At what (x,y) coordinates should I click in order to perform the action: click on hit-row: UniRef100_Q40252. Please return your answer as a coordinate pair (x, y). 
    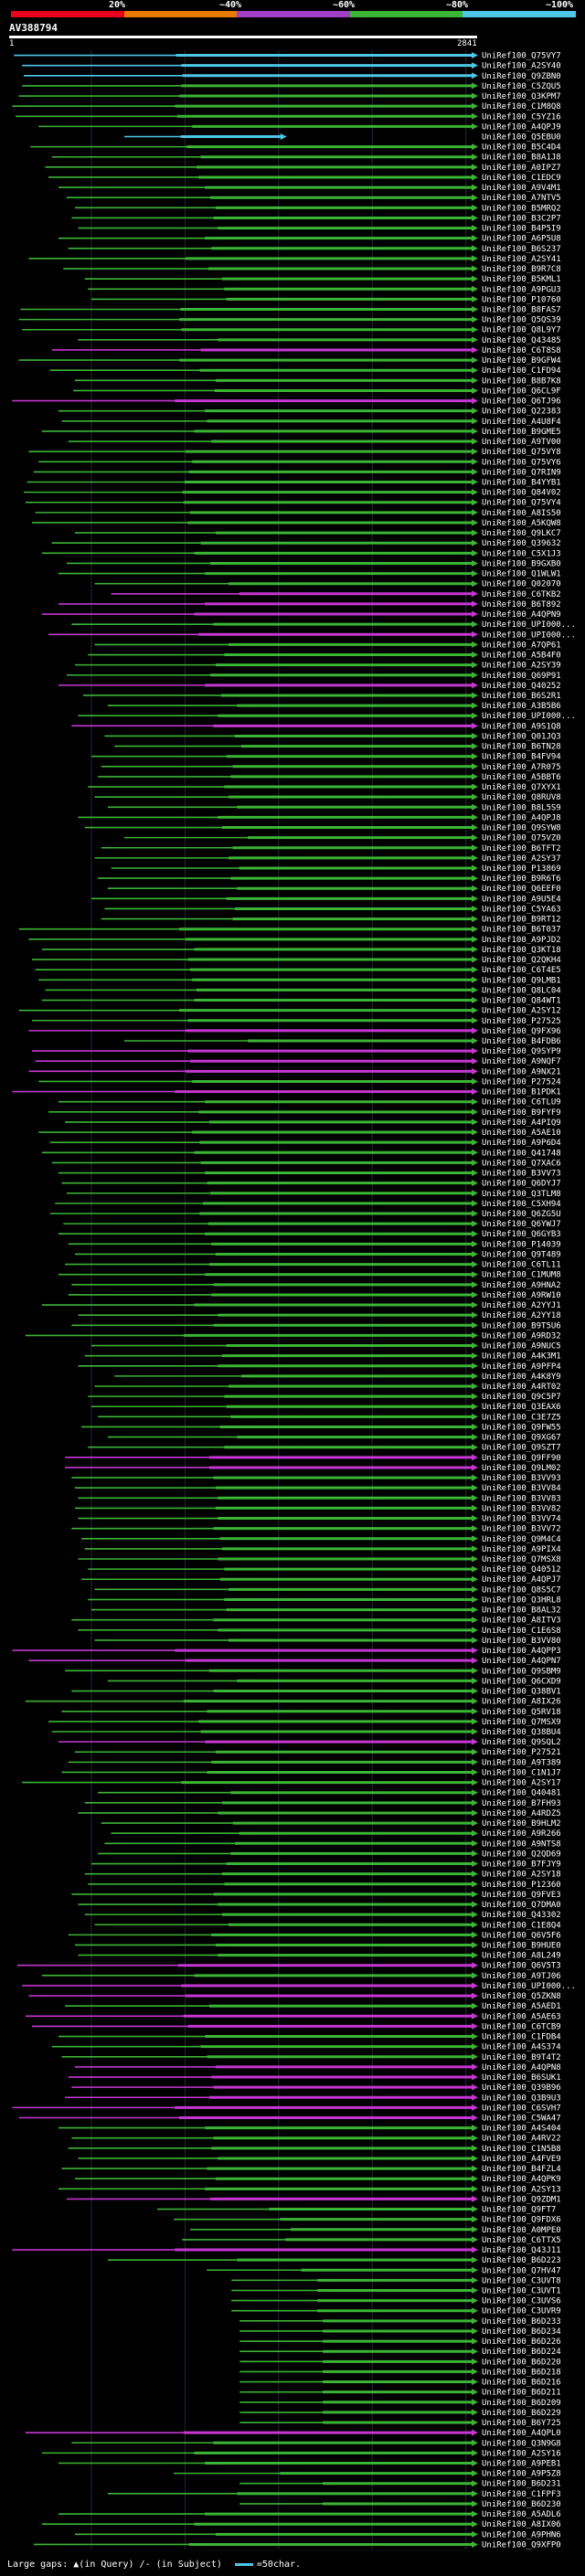
    Looking at the image, I should click on (310, 686).